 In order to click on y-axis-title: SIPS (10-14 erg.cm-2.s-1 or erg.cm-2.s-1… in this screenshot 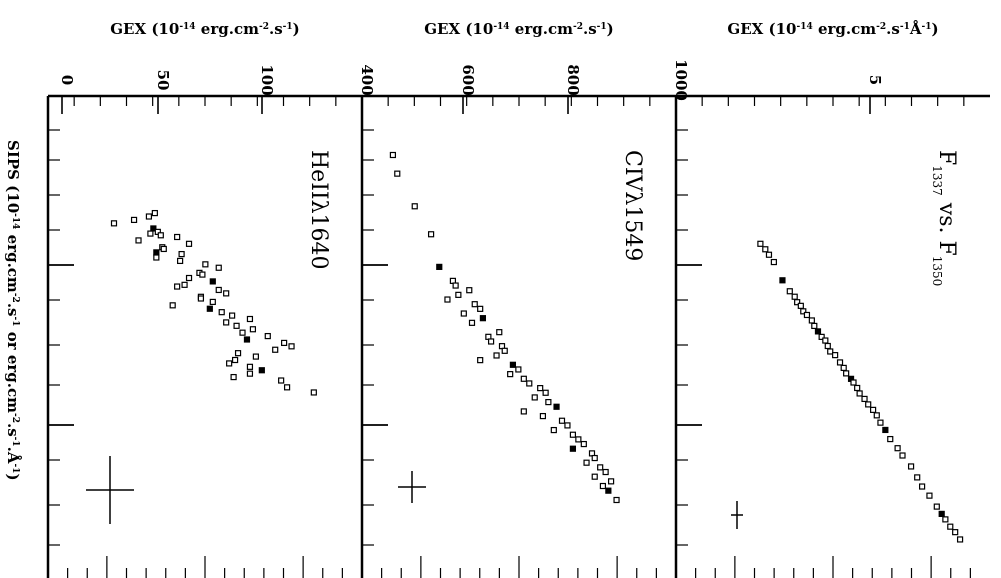, I will do `click(13, 310)`.